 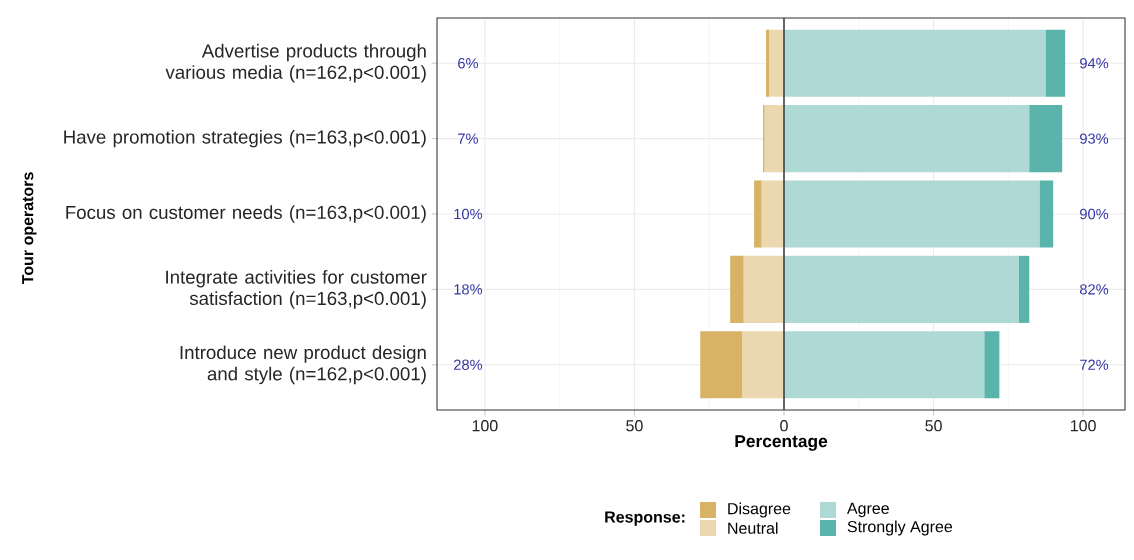 I want to click on legend-label: Agree, so click(x=867, y=510).